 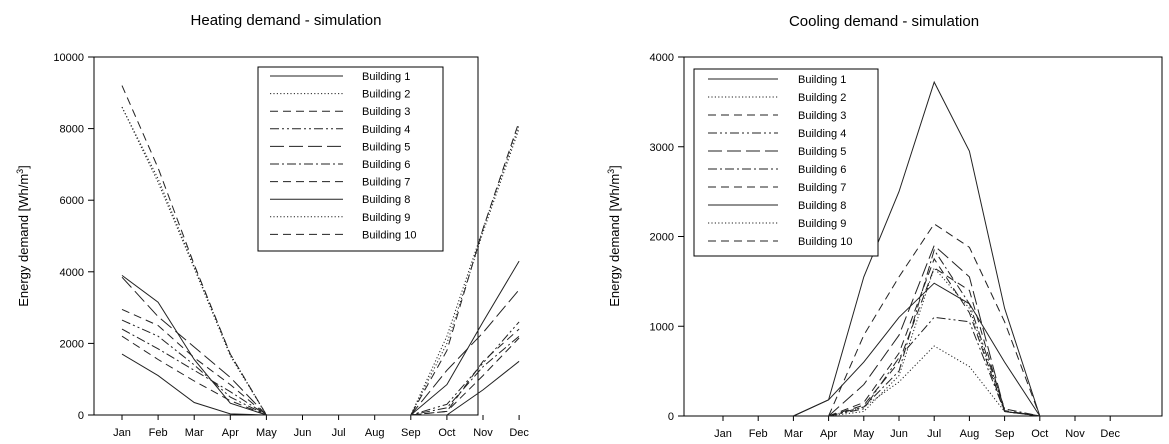 I want to click on heating-y-tick-label: 0, so click(x=81, y=416).